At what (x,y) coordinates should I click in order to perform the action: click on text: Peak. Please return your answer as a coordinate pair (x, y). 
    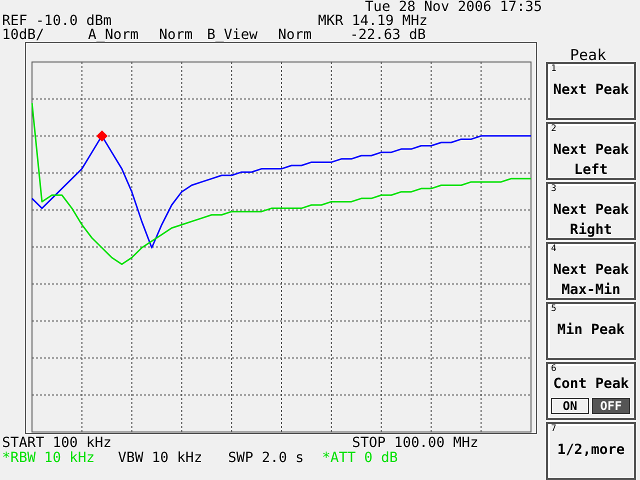
    Looking at the image, I should click on (588, 55).